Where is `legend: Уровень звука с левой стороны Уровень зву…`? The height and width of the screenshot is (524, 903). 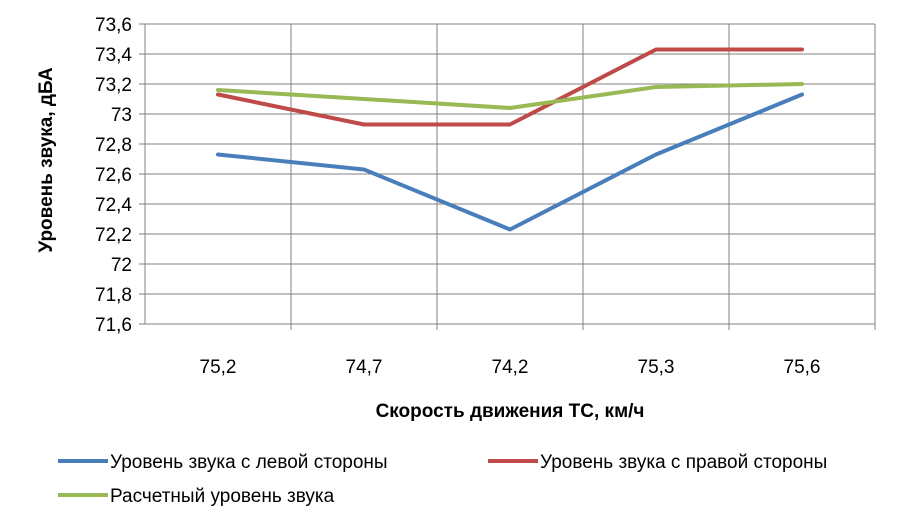
legend: Уровень звука с левой стороны Уровень зву… is located at coordinates (442, 479).